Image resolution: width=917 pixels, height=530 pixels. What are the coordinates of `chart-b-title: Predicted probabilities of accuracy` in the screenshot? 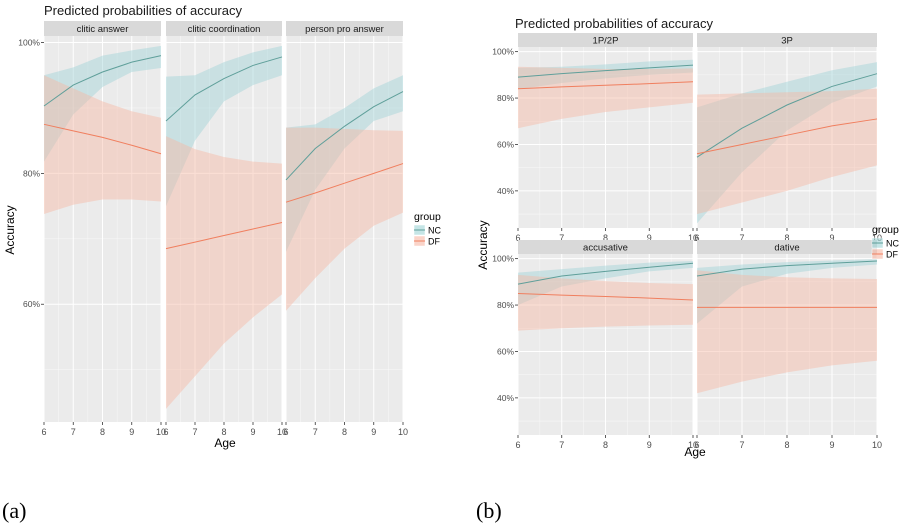 It's located at (614, 23).